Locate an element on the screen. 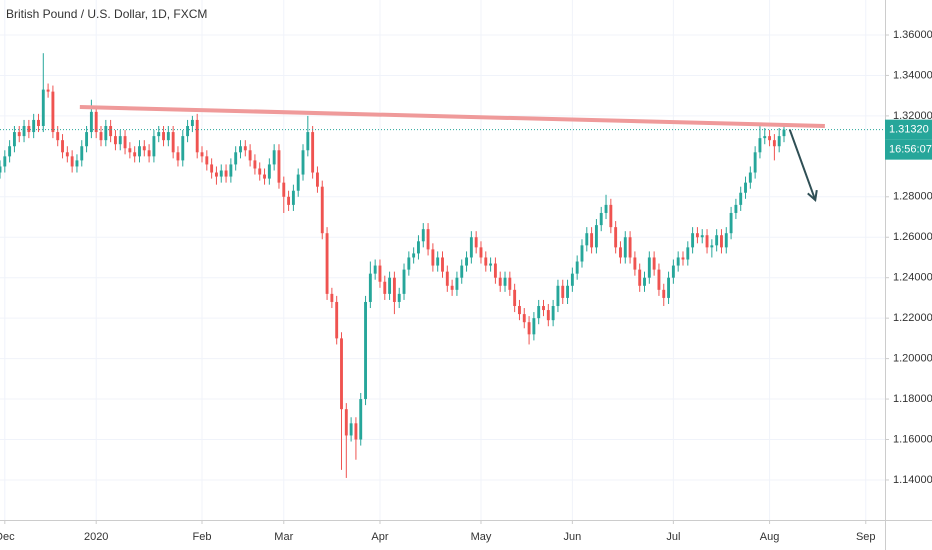  arrow is located at coordinates (802, 165).